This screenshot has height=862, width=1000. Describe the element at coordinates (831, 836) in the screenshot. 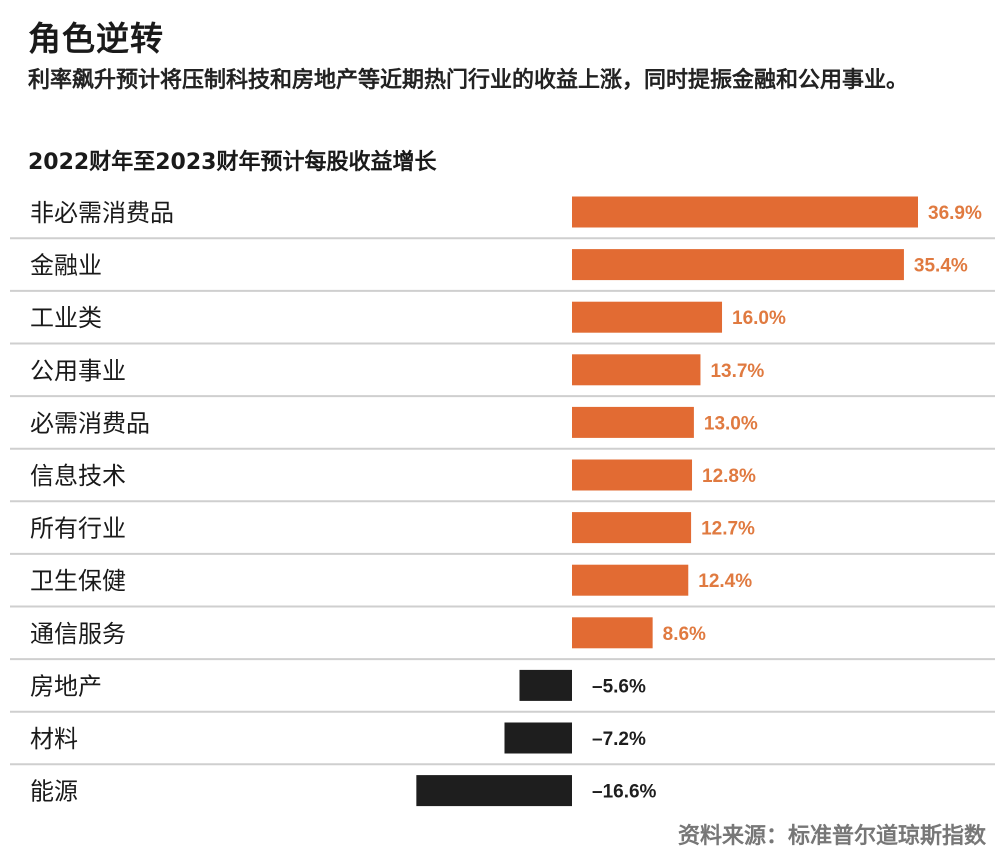

I see `source-note: 资料来源：标准普尔道琼斯指数` at that location.